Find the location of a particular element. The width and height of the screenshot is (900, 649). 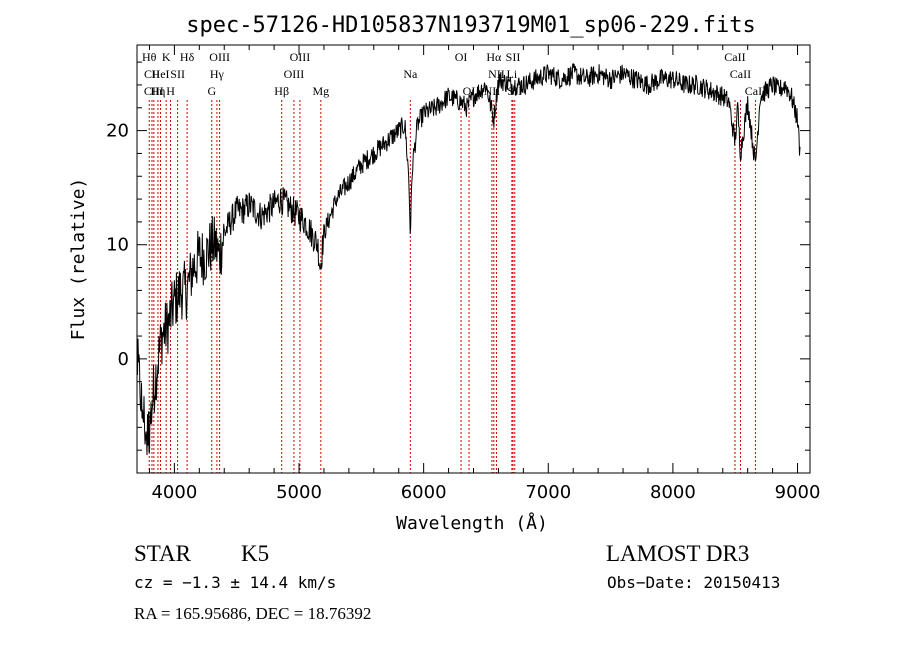

spectral-line-label: Na is located at coordinates (410, 74).